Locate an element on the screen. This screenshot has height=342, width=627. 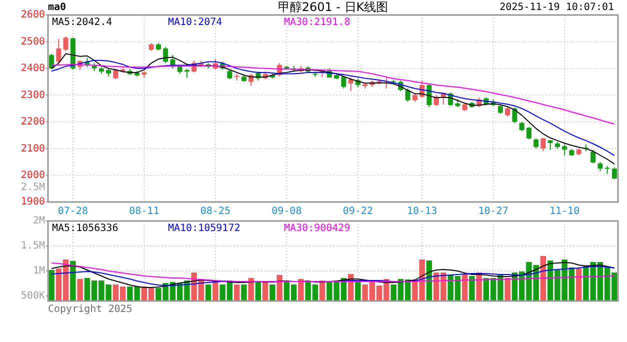
y-tick-label: 1900 is located at coordinates (32, 202).